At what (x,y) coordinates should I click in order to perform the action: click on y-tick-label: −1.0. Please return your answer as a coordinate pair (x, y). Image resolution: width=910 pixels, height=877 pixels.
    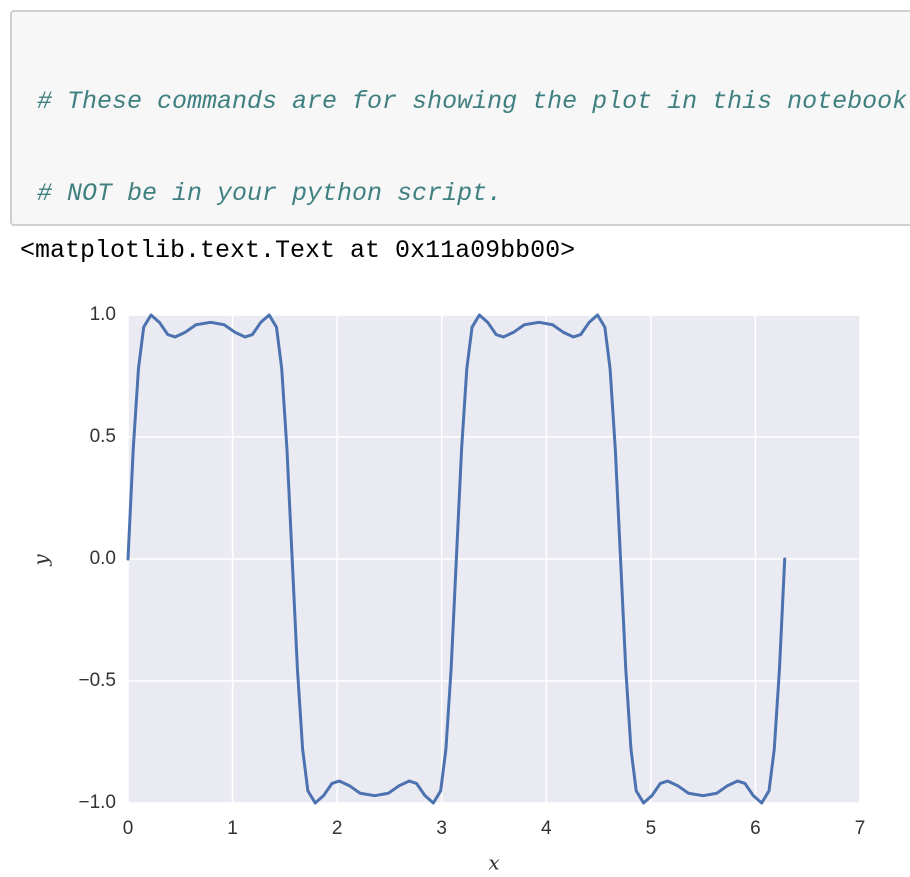
    Looking at the image, I should click on (97, 802).